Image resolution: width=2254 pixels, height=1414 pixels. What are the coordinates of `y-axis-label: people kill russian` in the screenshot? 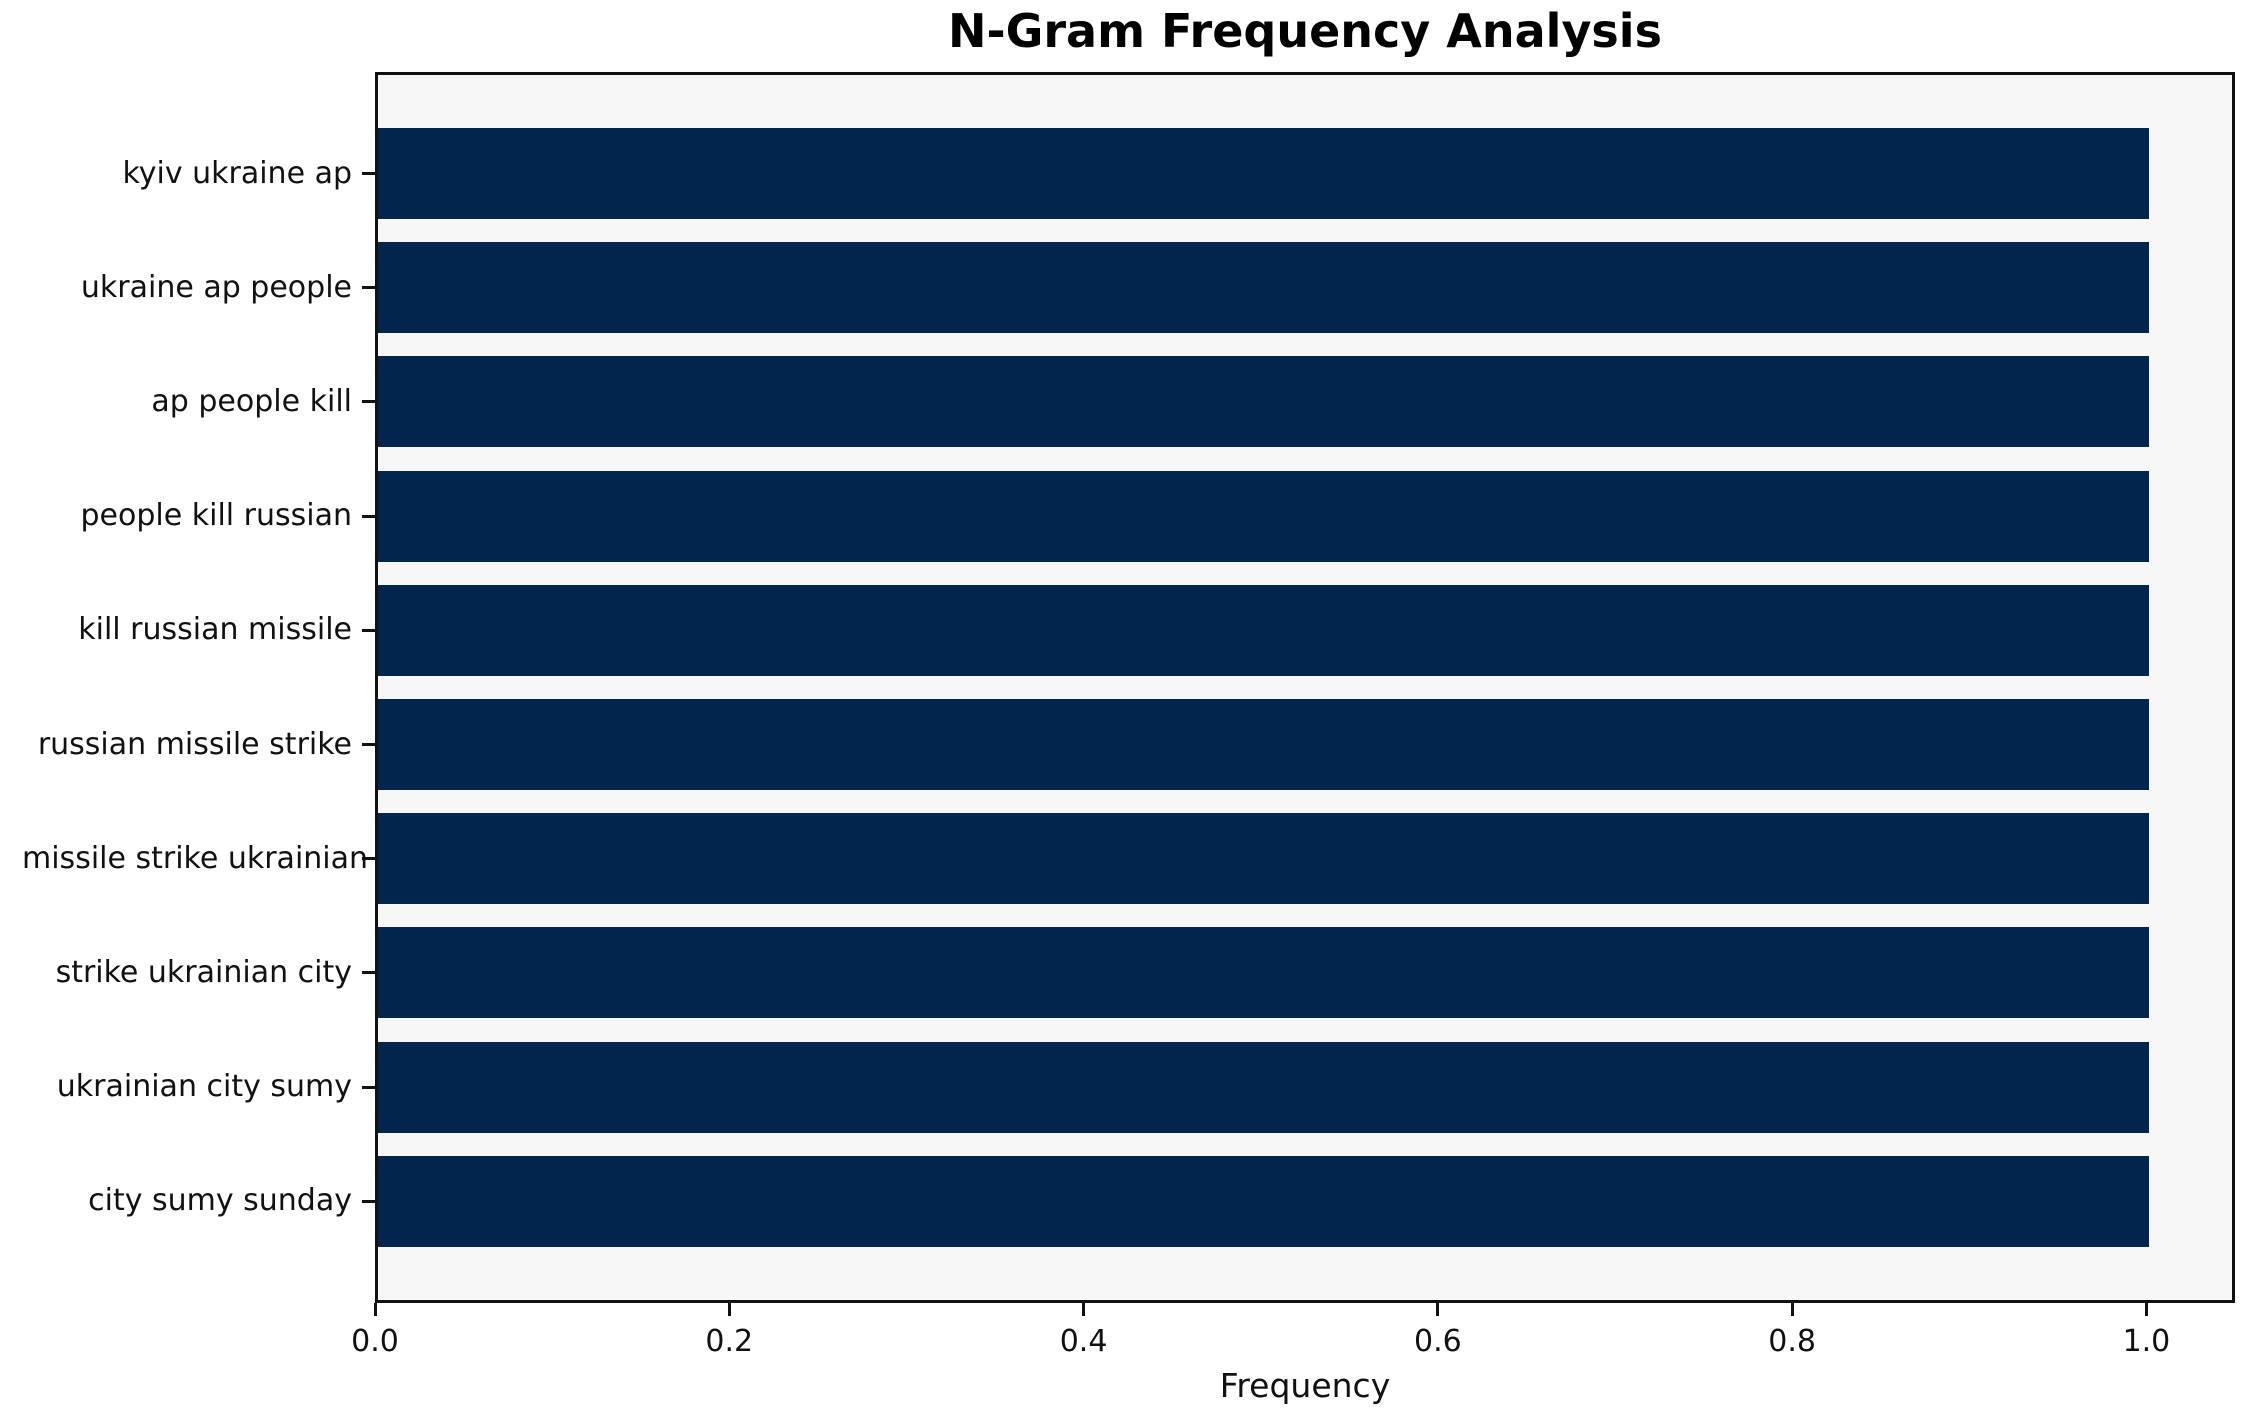 It's located at (216, 516).